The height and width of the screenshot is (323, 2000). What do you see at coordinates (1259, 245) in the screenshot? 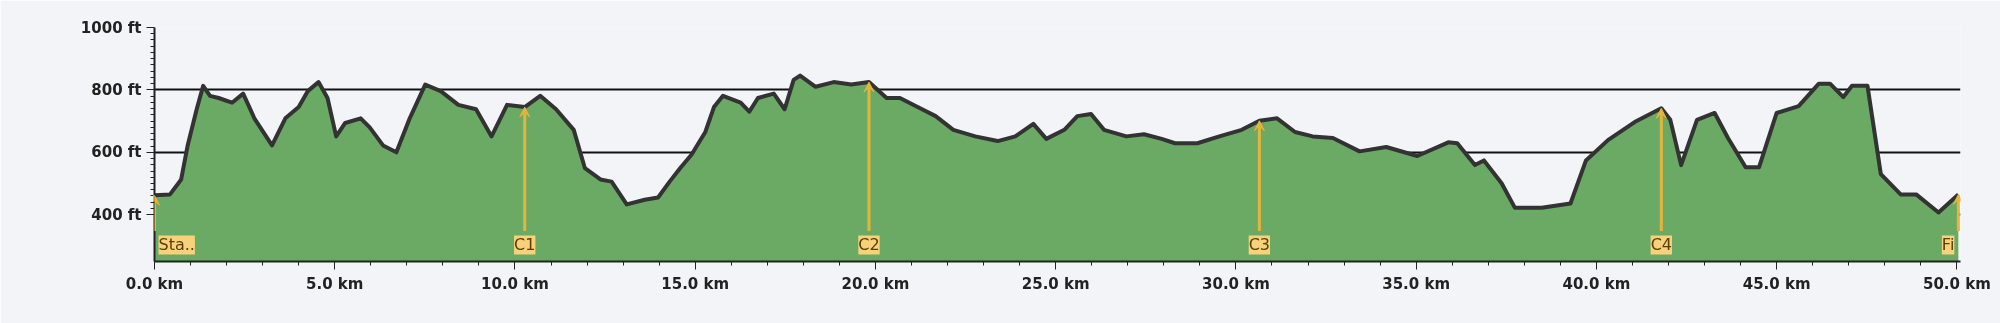
I see `annotation: C3` at bounding box center [1259, 245].